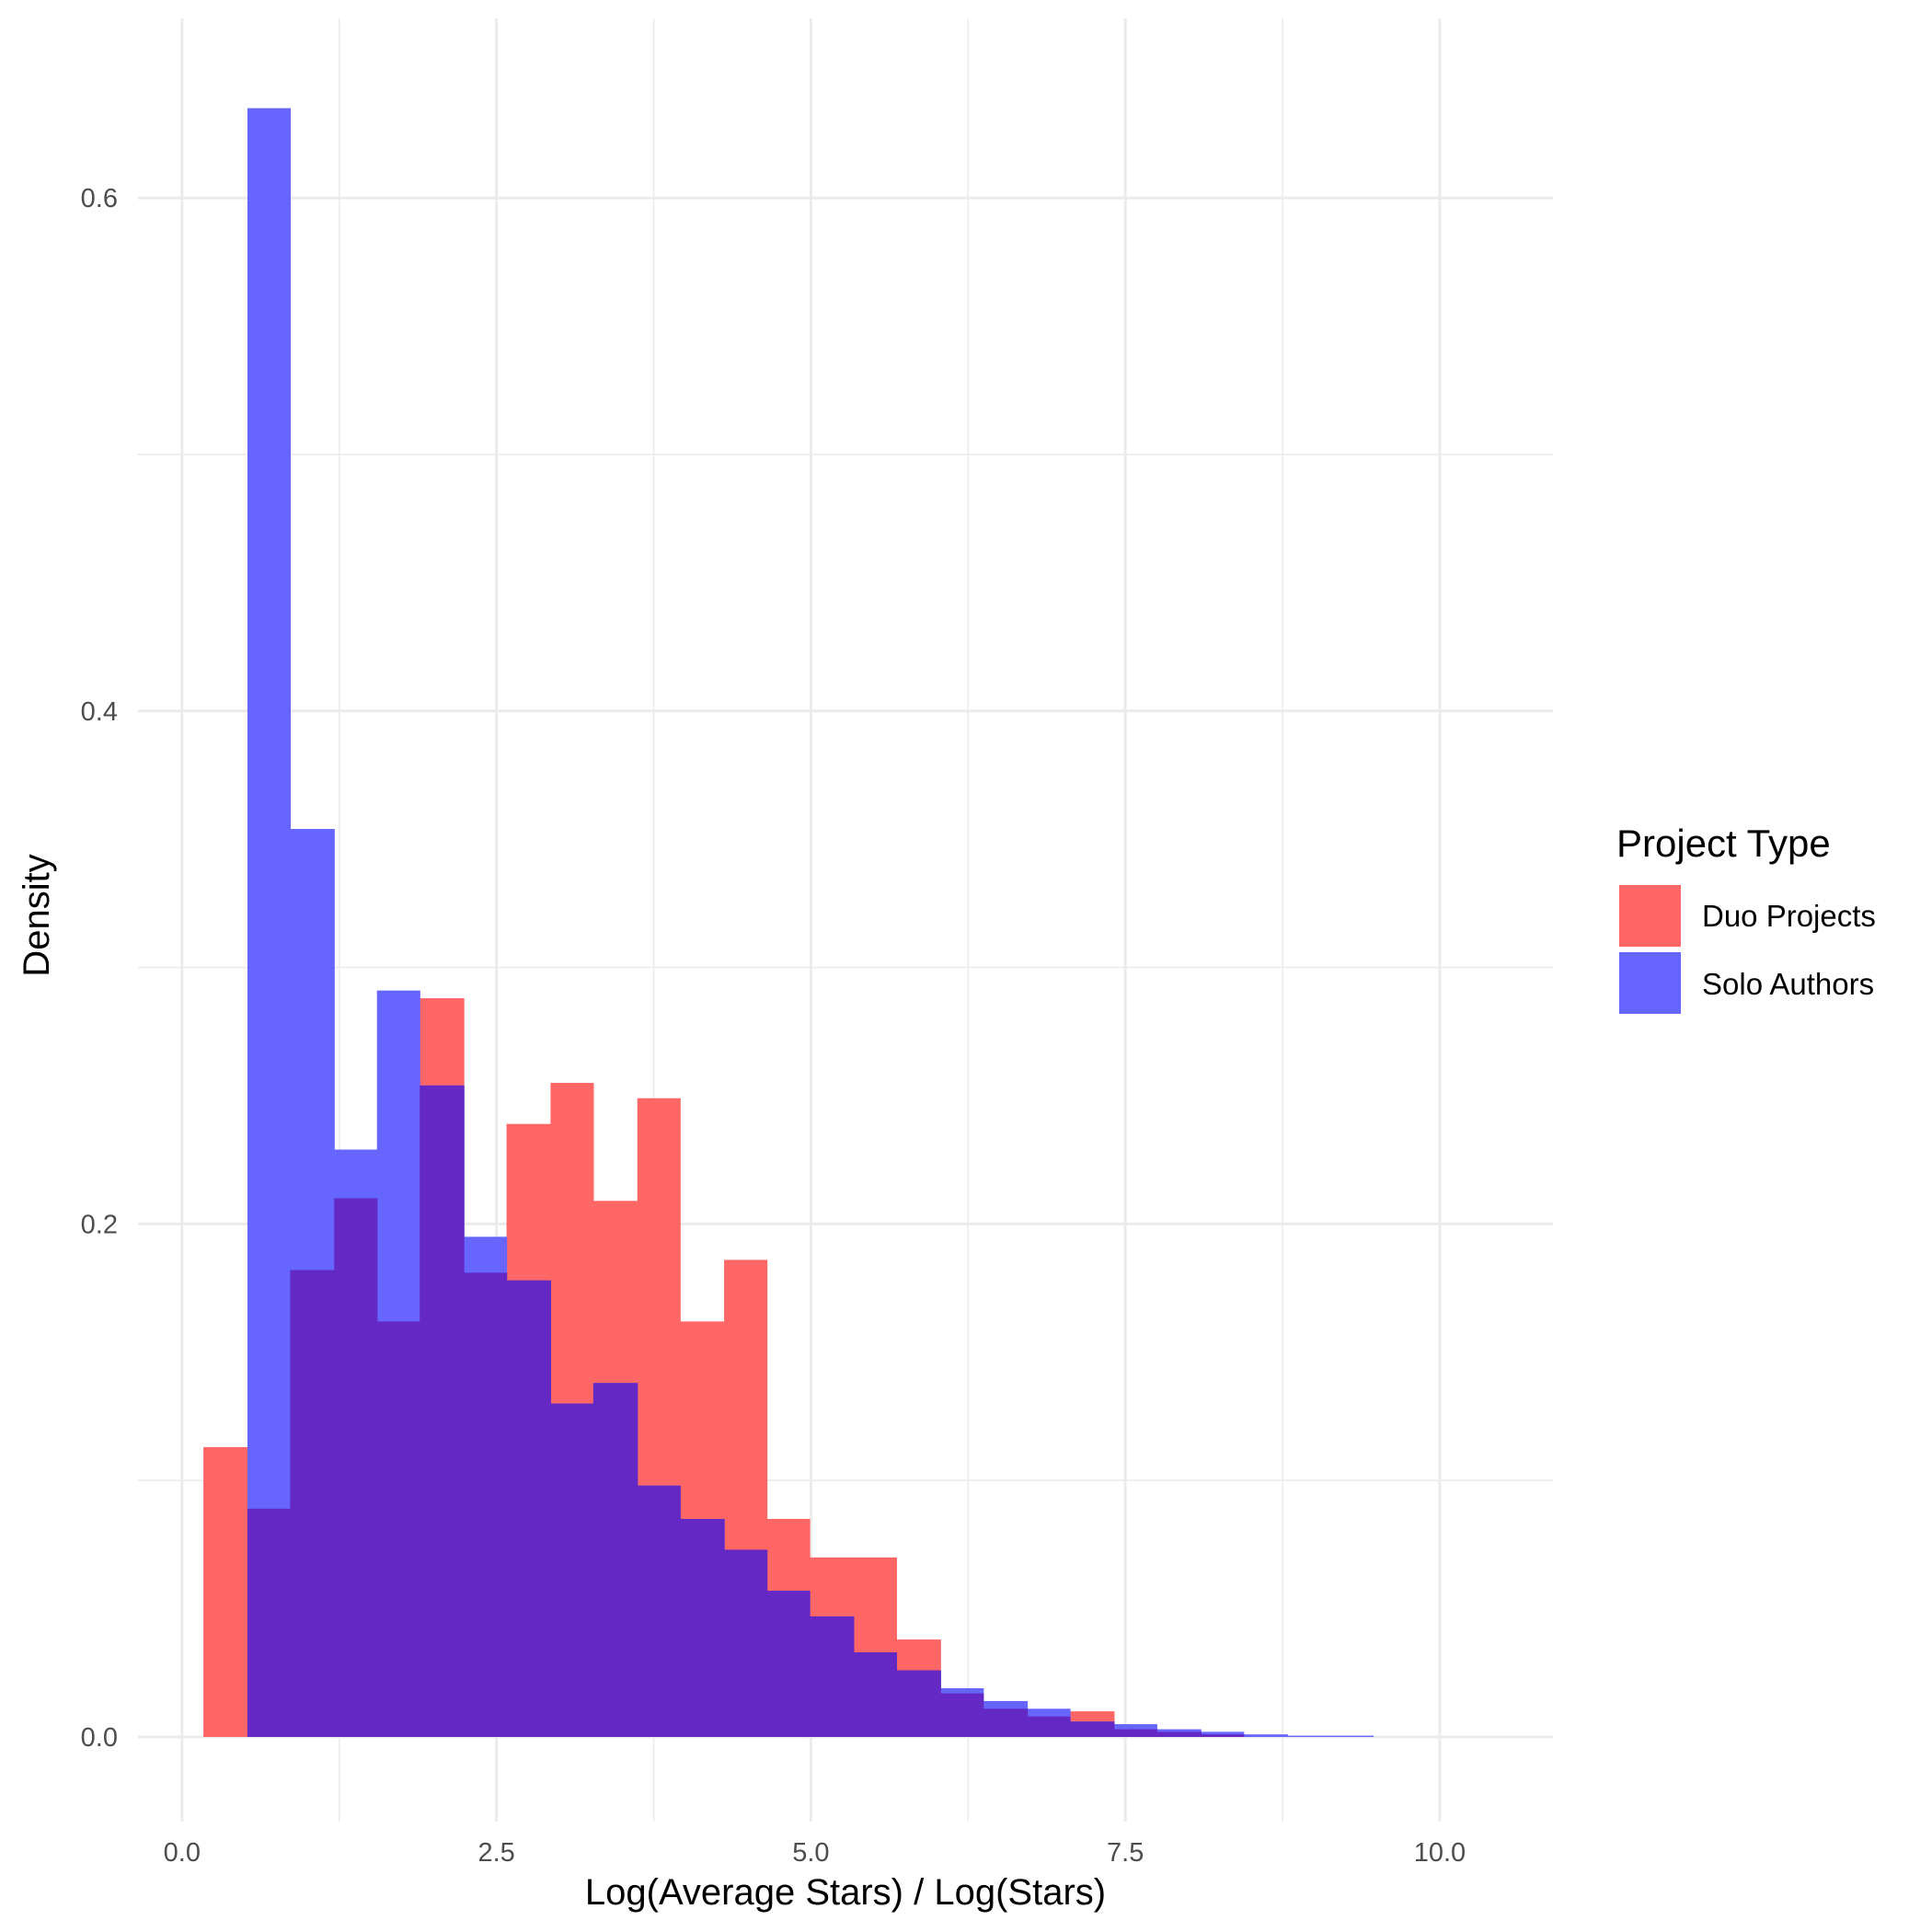 This screenshot has height=1932, width=1932. What do you see at coordinates (99, 712) in the screenshot?
I see `y-tick-label: 0.4` at bounding box center [99, 712].